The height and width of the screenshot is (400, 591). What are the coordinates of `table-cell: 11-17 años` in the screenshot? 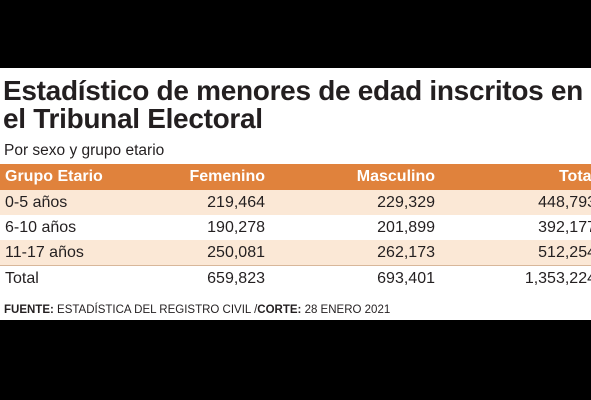 It's located at (77, 253).